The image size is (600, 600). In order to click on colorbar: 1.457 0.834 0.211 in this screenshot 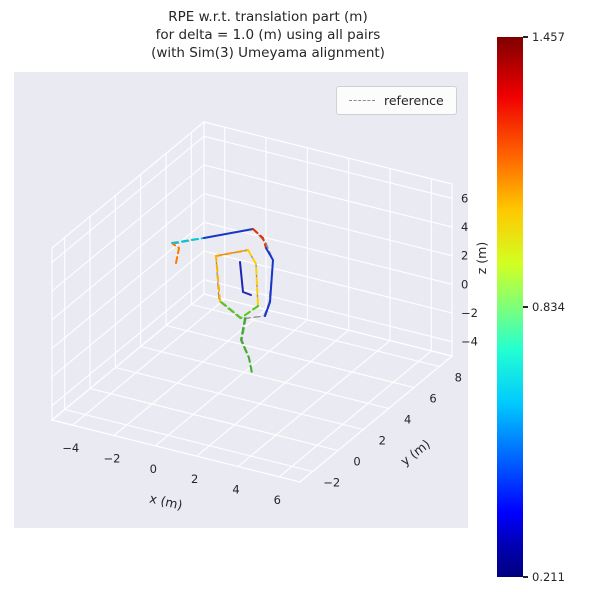, I will do `click(531, 307)`.